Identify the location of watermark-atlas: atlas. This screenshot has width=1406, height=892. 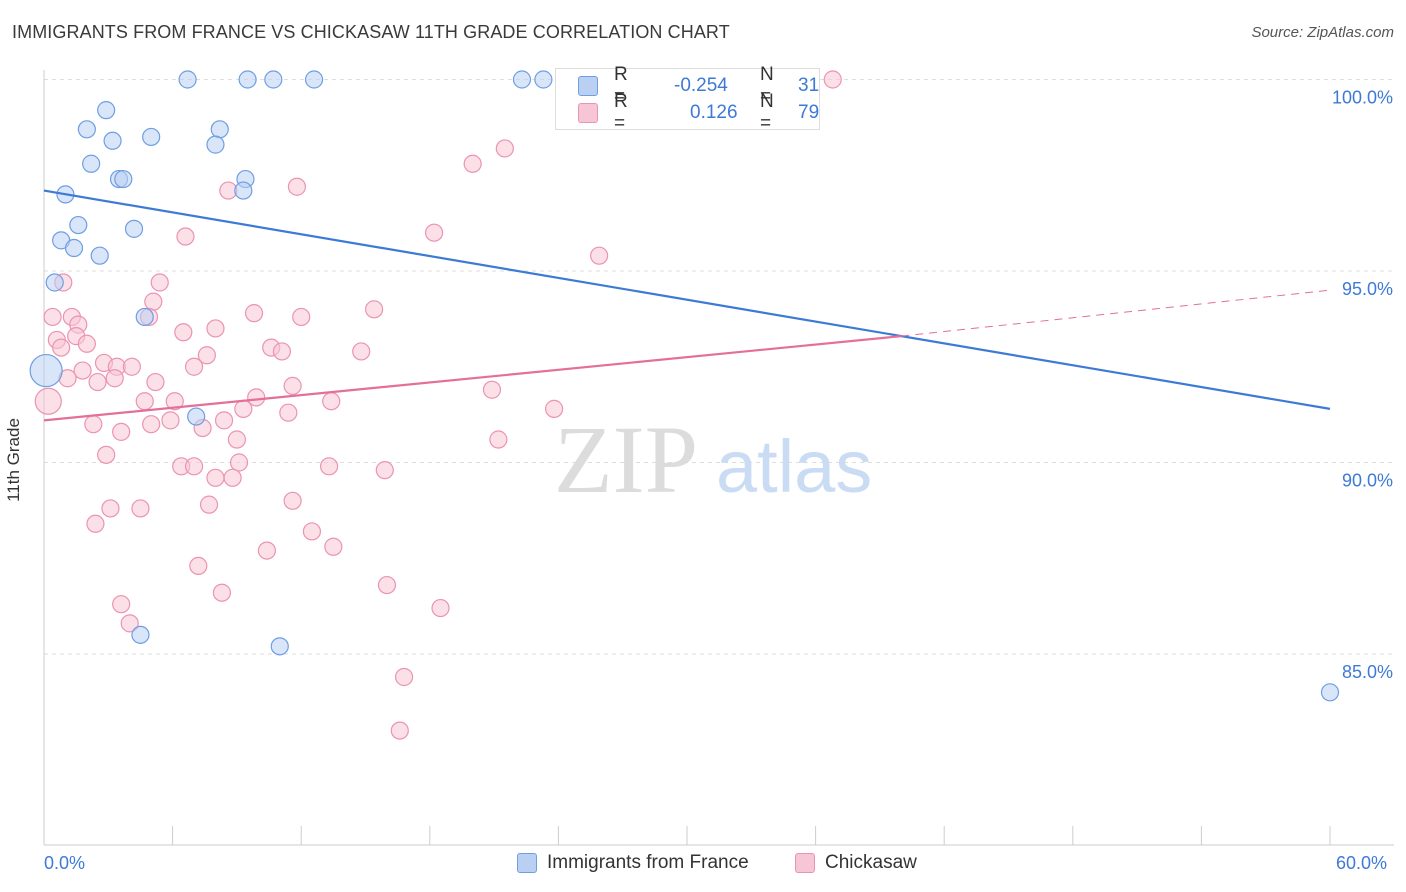
(794, 466).